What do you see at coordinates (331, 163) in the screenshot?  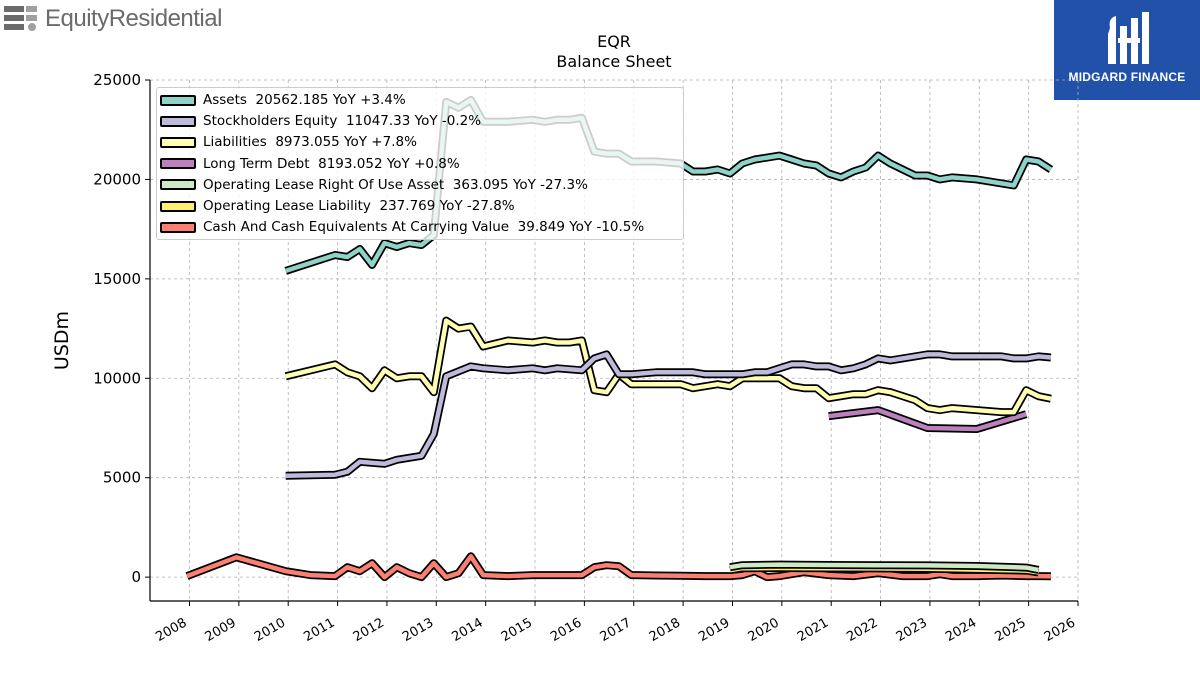 I see `legend-label: Long Term Debt 8193.052 YoY +0.8%` at bounding box center [331, 163].